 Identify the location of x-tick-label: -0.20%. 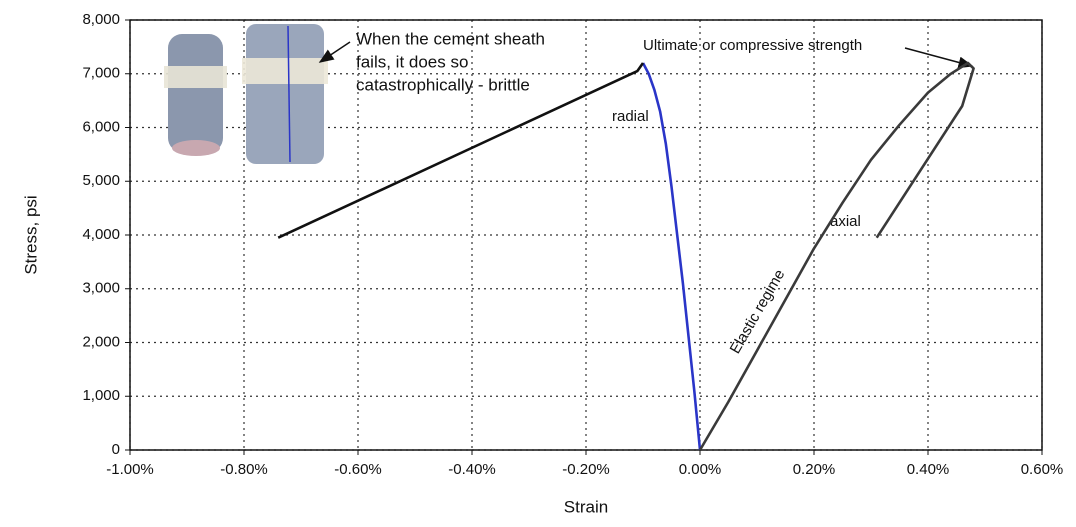
(586, 469).